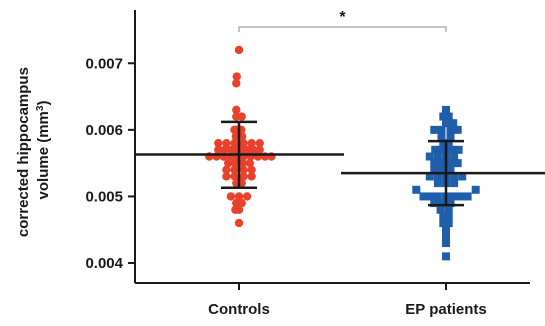 This screenshot has height=326, width=545. I want to click on significance-star: *, so click(342, 17).